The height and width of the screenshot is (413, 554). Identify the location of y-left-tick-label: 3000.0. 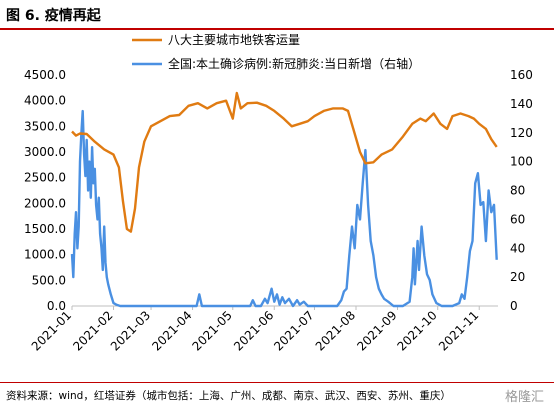
(45, 152).